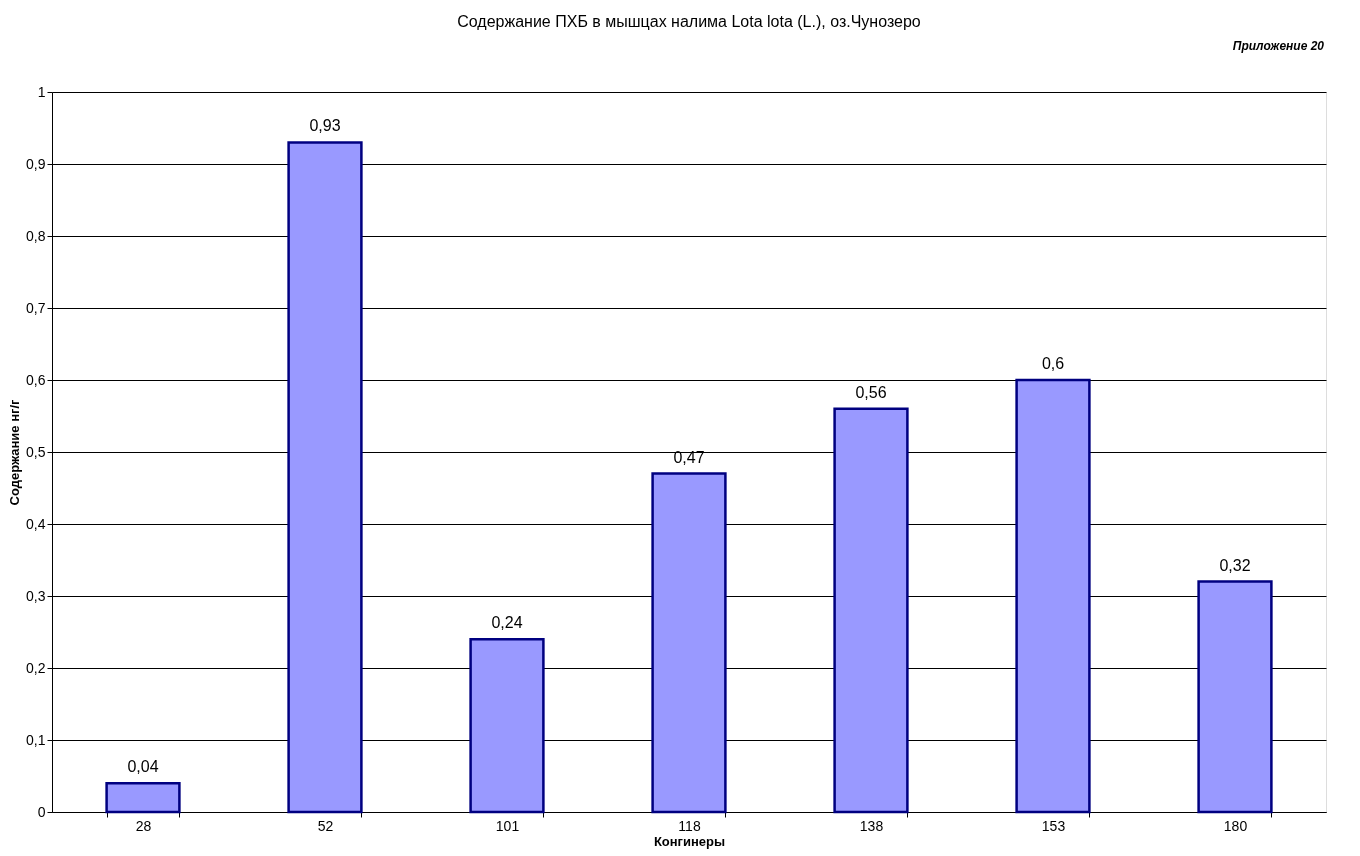 The image size is (1360, 856). What do you see at coordinates (36, 379) in the screenshot?
I see `y-tick-label: 0,6` at bounding box center [36, 379].